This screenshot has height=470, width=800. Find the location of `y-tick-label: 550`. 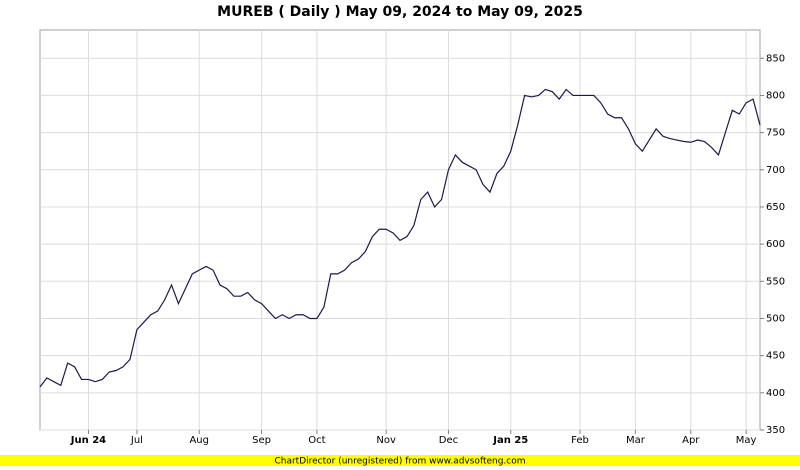

y-tick-label: 550 is located at coordinates (775, 281).